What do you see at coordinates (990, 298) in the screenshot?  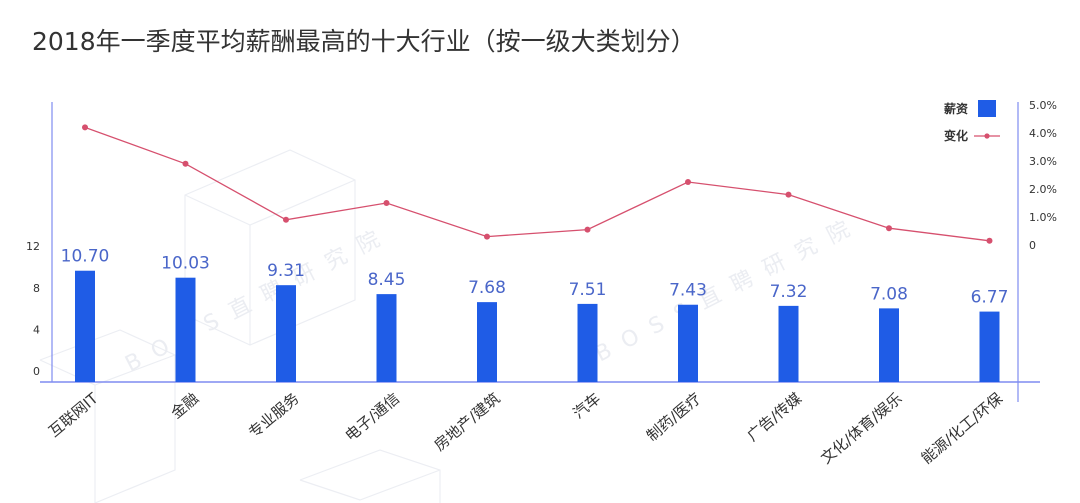 I see `bar-data-label: 6.77` at bounding box center [990, 298].